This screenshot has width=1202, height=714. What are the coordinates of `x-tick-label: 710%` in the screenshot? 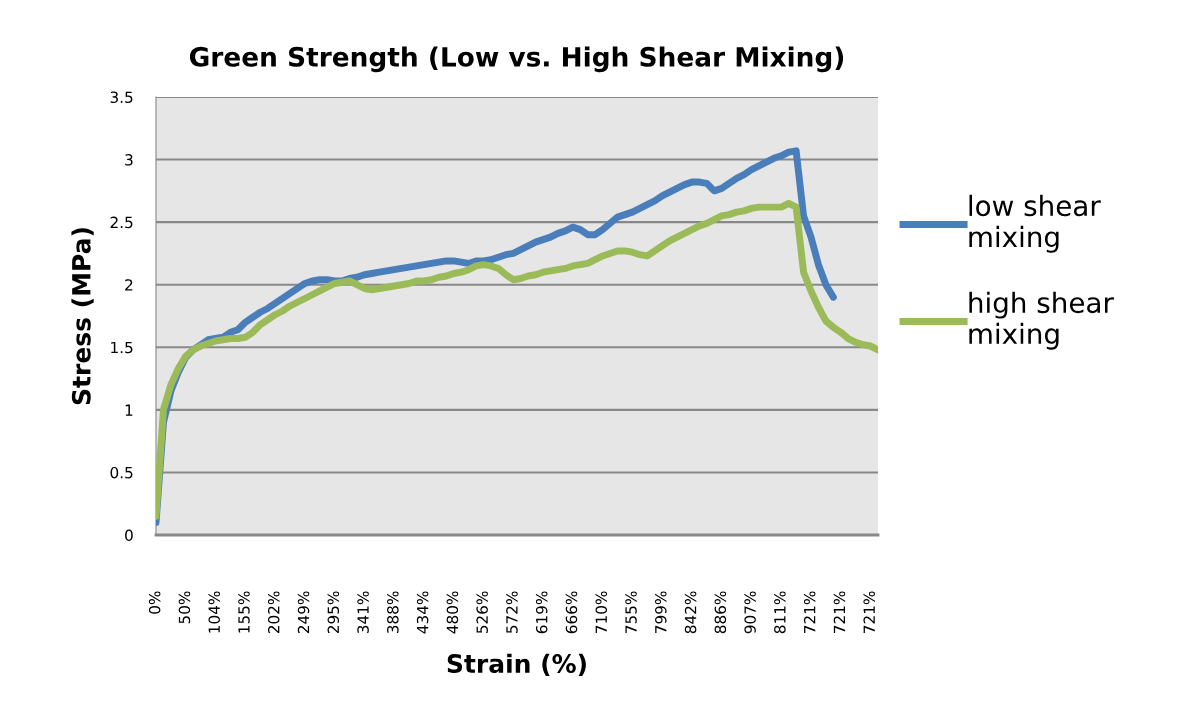 It's located at (601, 612).